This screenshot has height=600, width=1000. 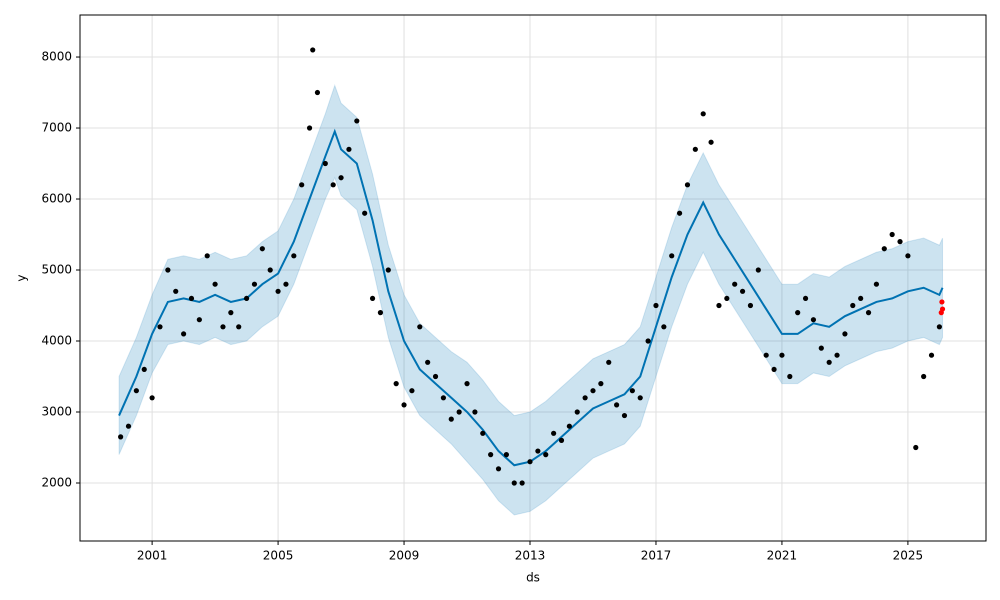 What do you see at coordinates (530, 556) in the screenshot?
I see `x-tick-label: 2013` at bounding box center [530, 556].